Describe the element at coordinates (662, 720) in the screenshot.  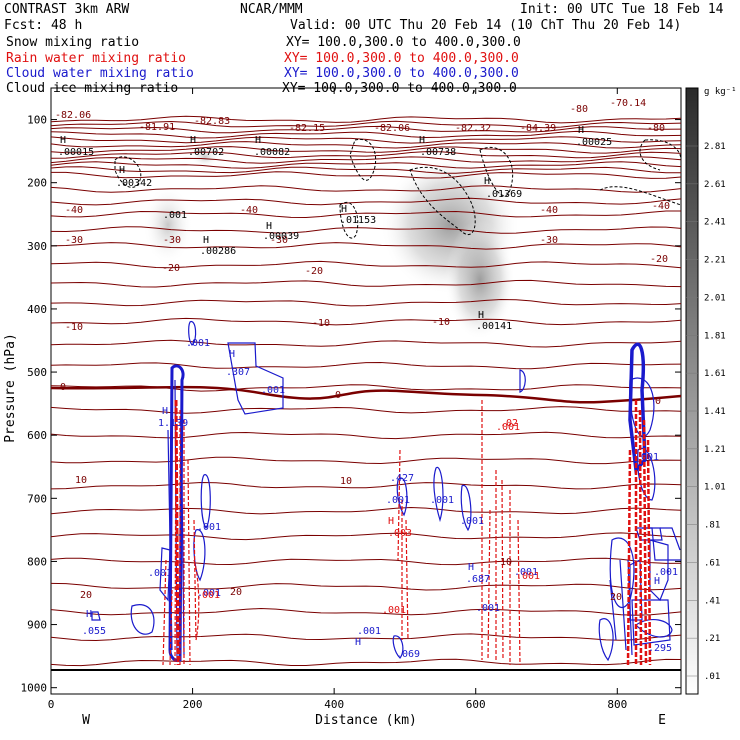
I see `east-label: E` at that location.